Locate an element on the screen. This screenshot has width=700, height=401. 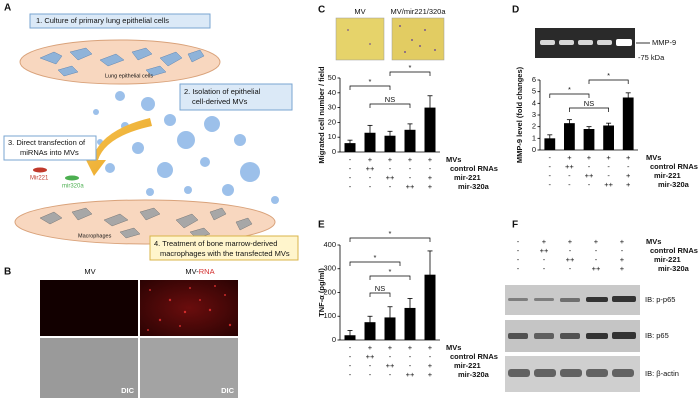
band-label: MMP-9 is located at coordinates (664, 42).